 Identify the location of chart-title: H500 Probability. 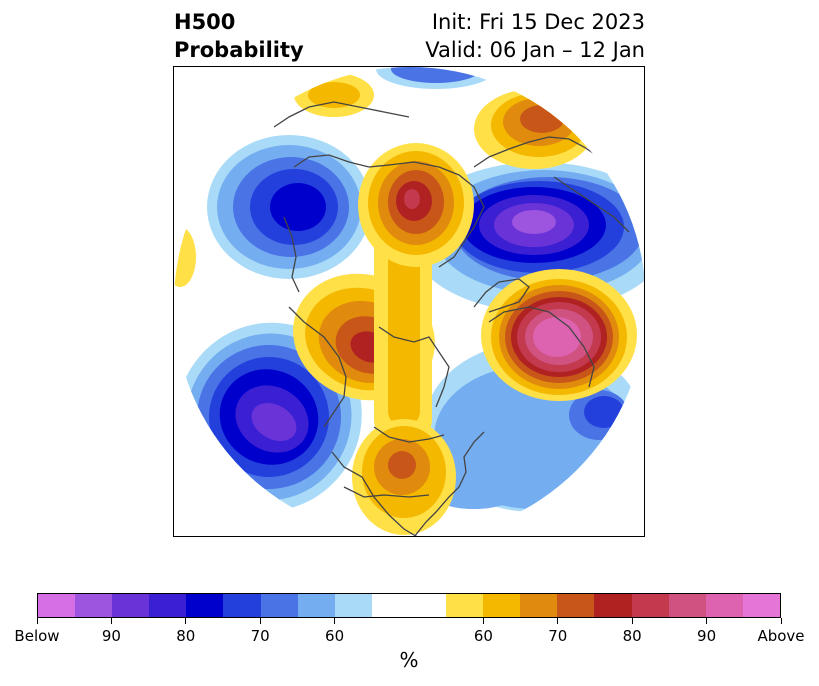
(239, 36).